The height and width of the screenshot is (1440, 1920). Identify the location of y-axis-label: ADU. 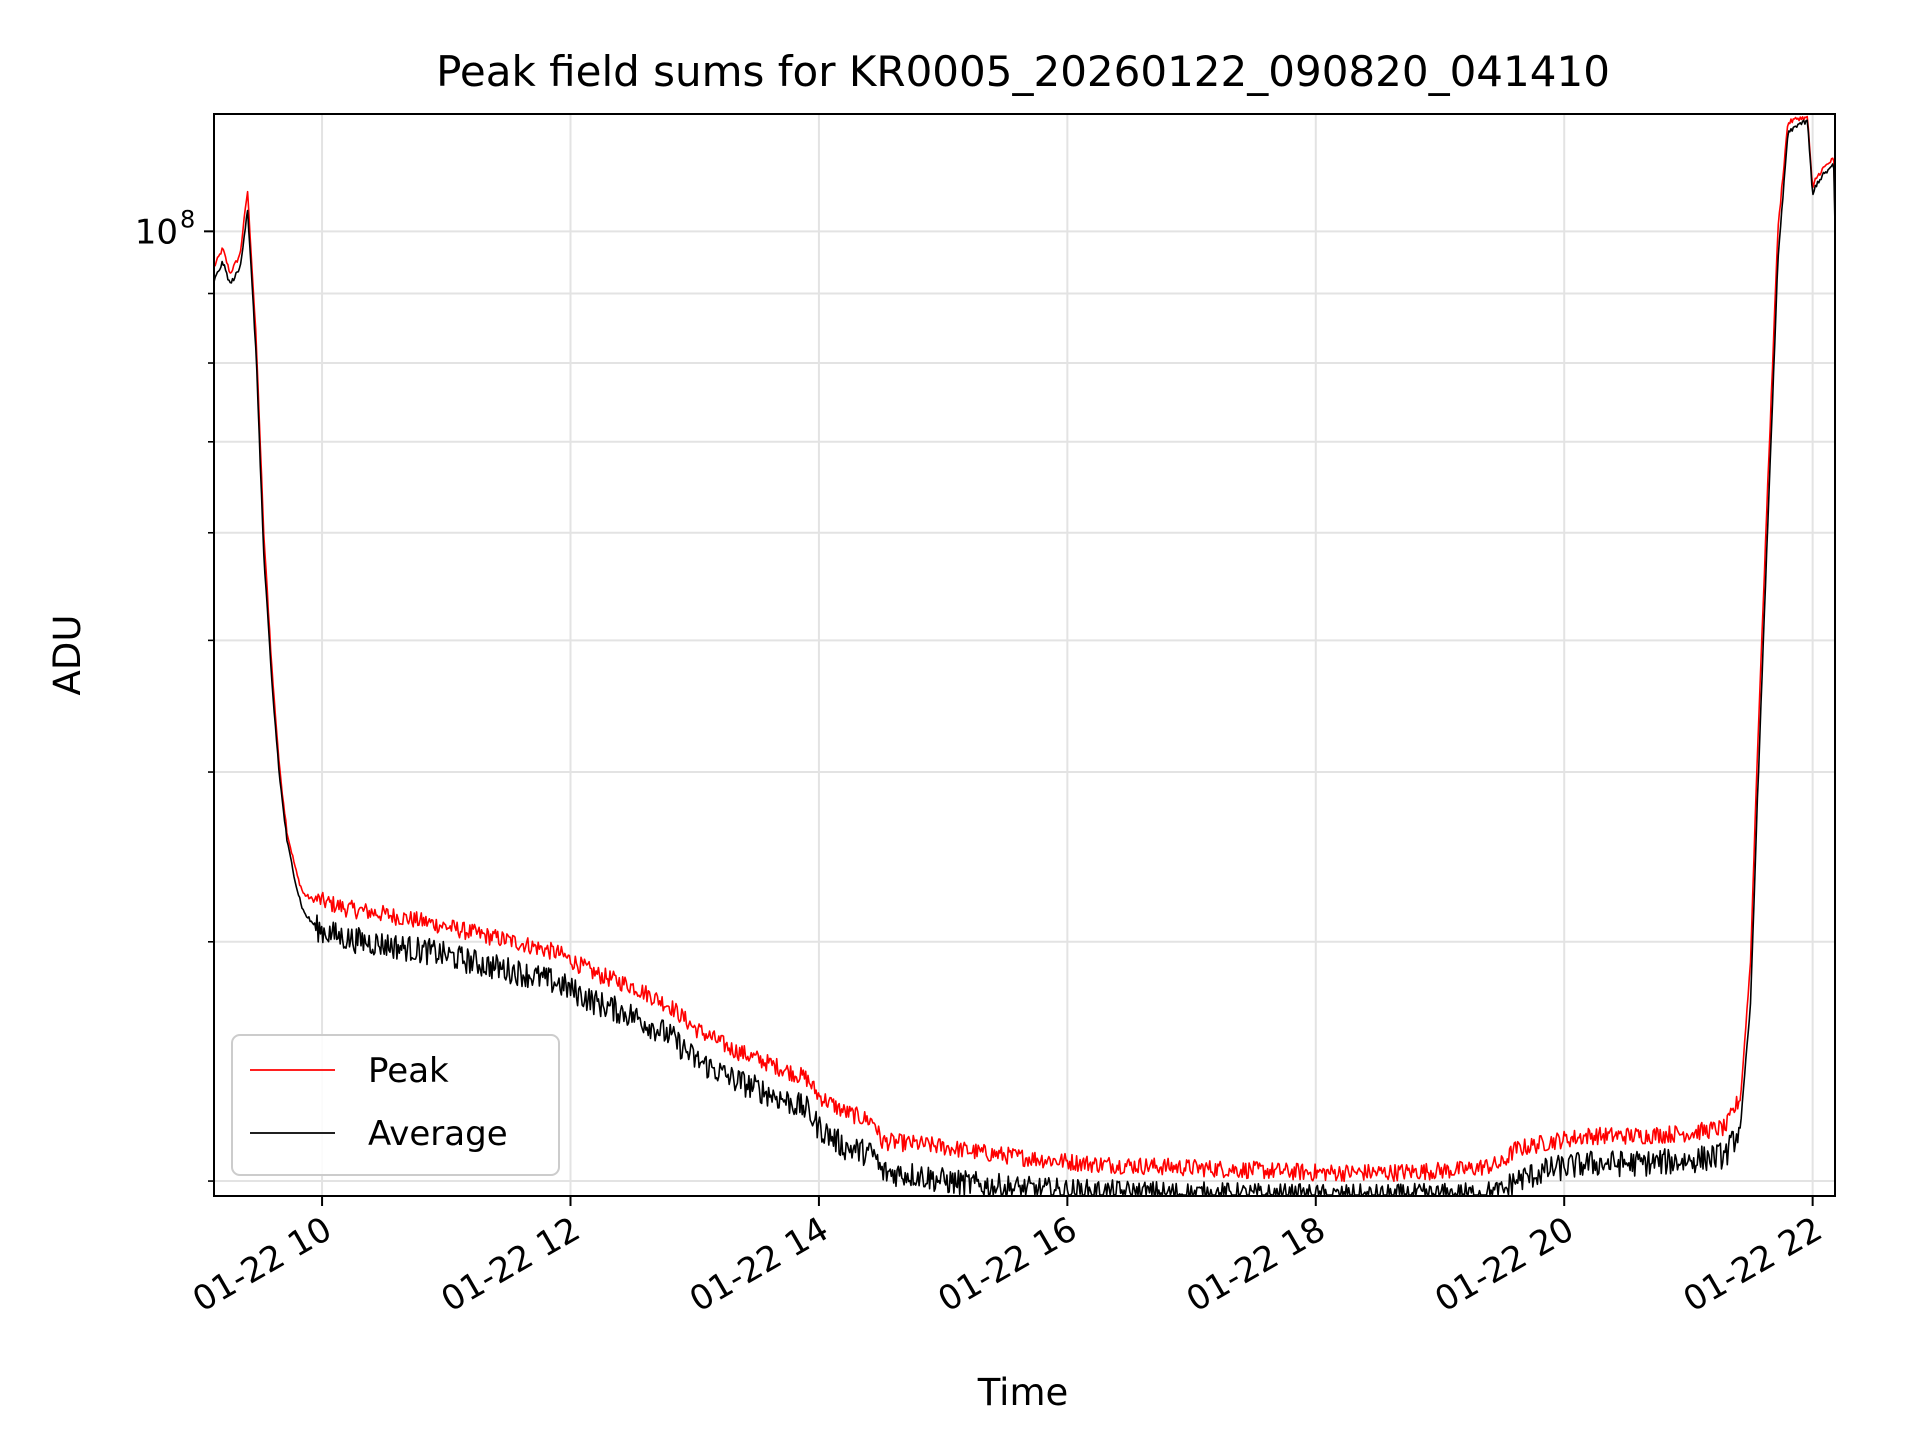
(67, 655).